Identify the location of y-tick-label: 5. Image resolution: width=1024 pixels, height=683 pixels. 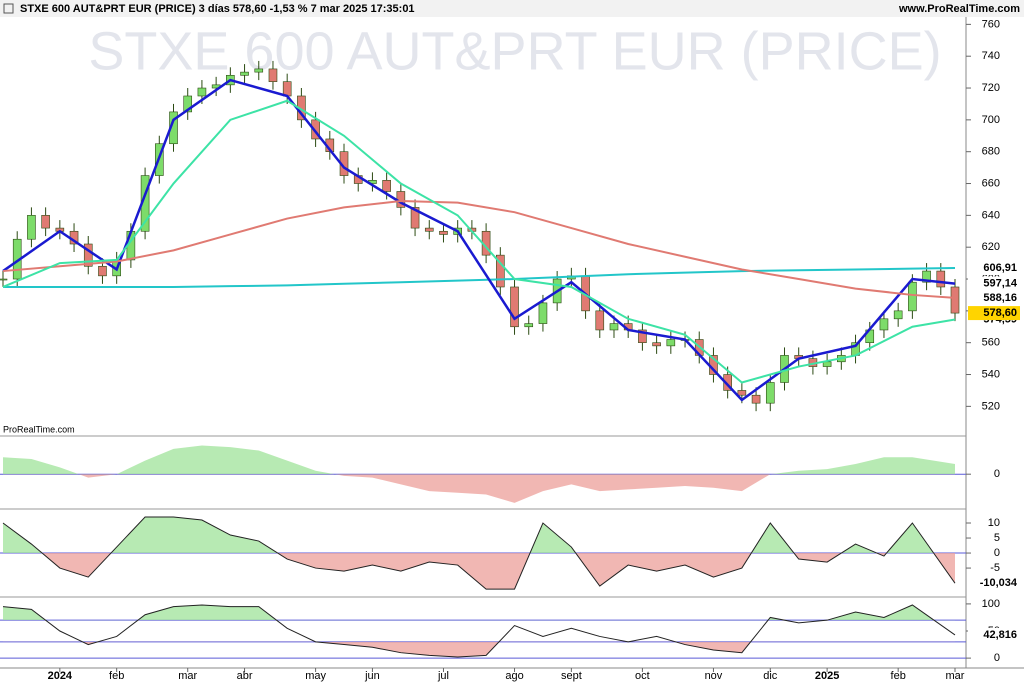
(997, 538).